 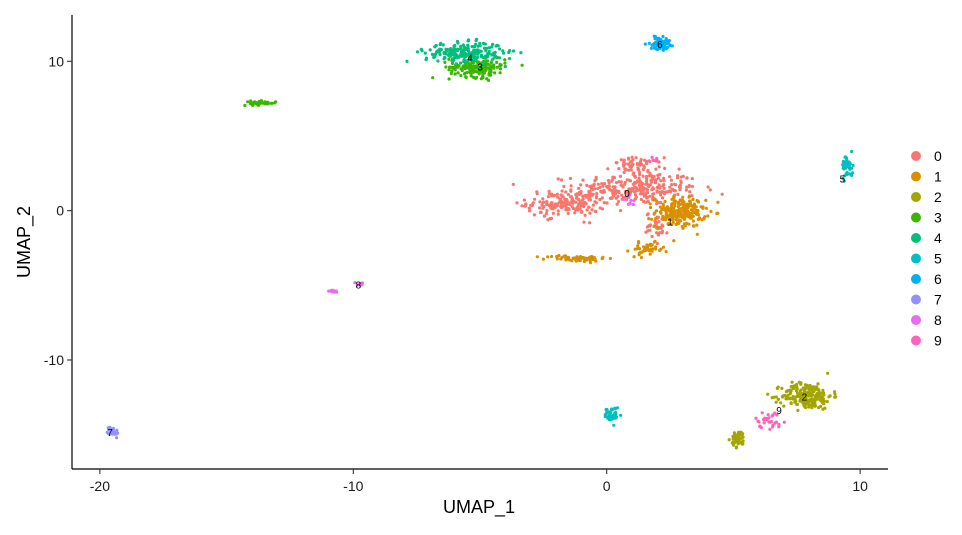 What do you see at coordinates (660, 45) in the screenshot?
I see `cluster-label-6: 6` at bounding box center [660, 45].